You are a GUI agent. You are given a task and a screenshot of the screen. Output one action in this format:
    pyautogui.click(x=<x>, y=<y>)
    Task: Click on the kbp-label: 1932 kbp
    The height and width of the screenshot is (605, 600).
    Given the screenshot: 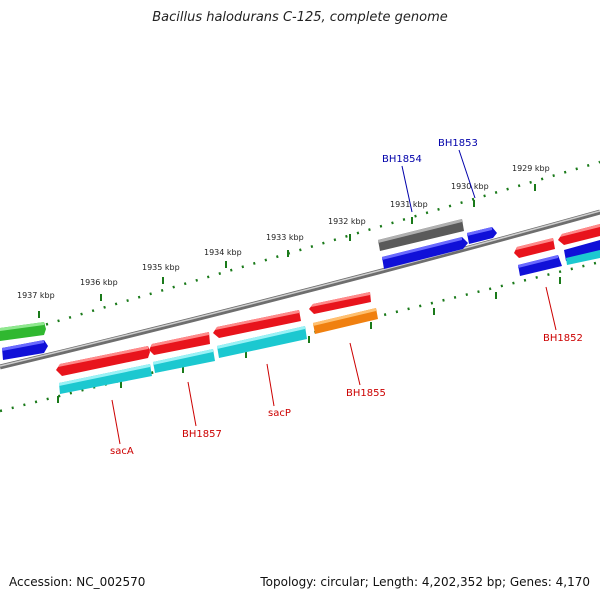 What is the action you would take?
    pyautogui.click(x=347, y=221)
    